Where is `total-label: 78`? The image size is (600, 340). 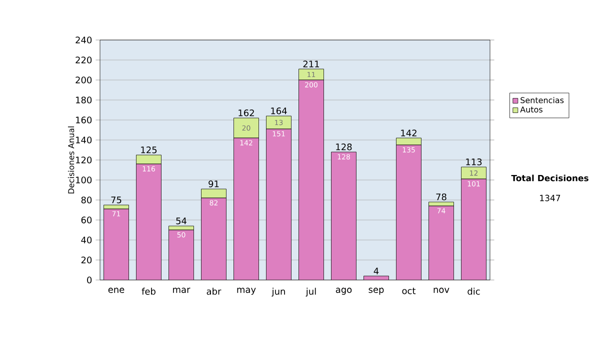
total-label: 78 is located at coordinates (441, 196).